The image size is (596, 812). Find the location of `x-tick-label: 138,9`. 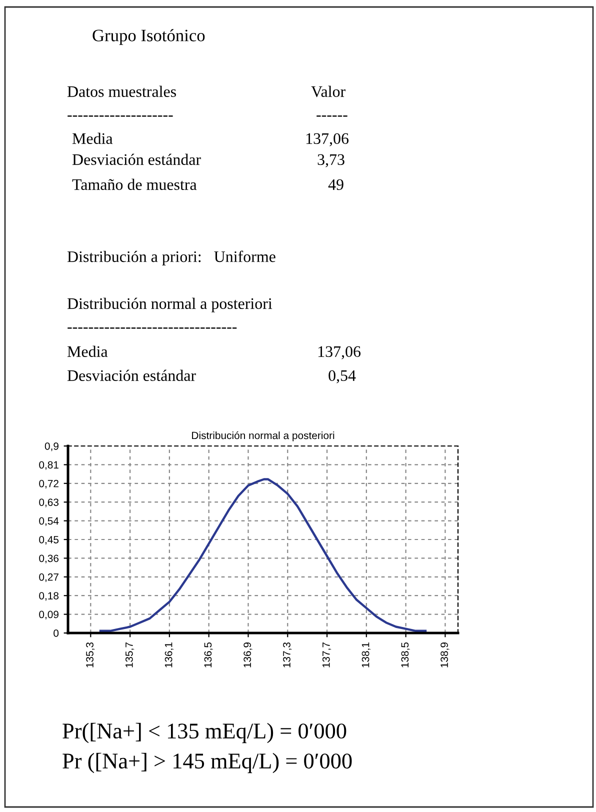

x-tick-label: 138,9 is located at coordinates (445, 655).